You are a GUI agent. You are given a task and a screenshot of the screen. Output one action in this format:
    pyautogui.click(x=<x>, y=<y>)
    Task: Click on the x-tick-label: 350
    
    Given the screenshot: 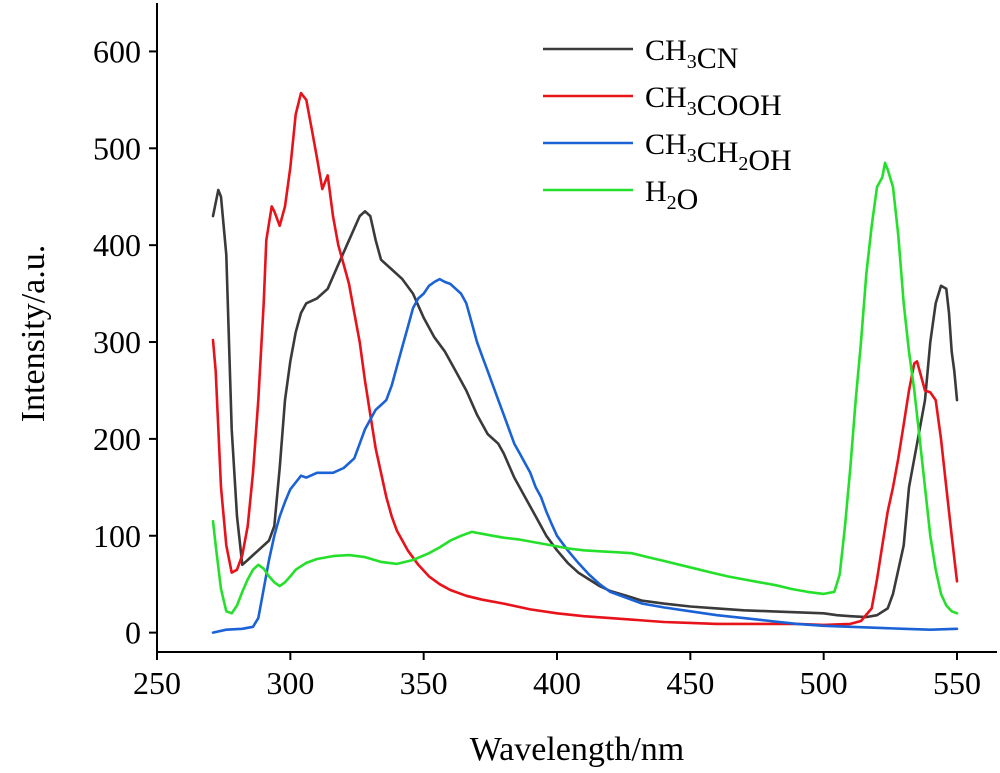 What is the action you would take?
    pyautogui.click(x=424, y=683)
    